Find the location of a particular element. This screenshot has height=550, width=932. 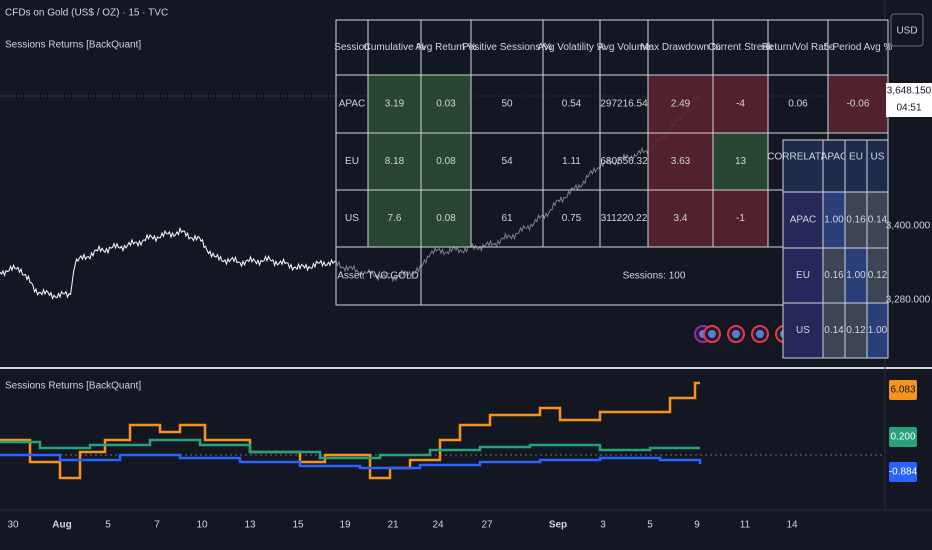

last-price-box is located at coordinates (909, 100).